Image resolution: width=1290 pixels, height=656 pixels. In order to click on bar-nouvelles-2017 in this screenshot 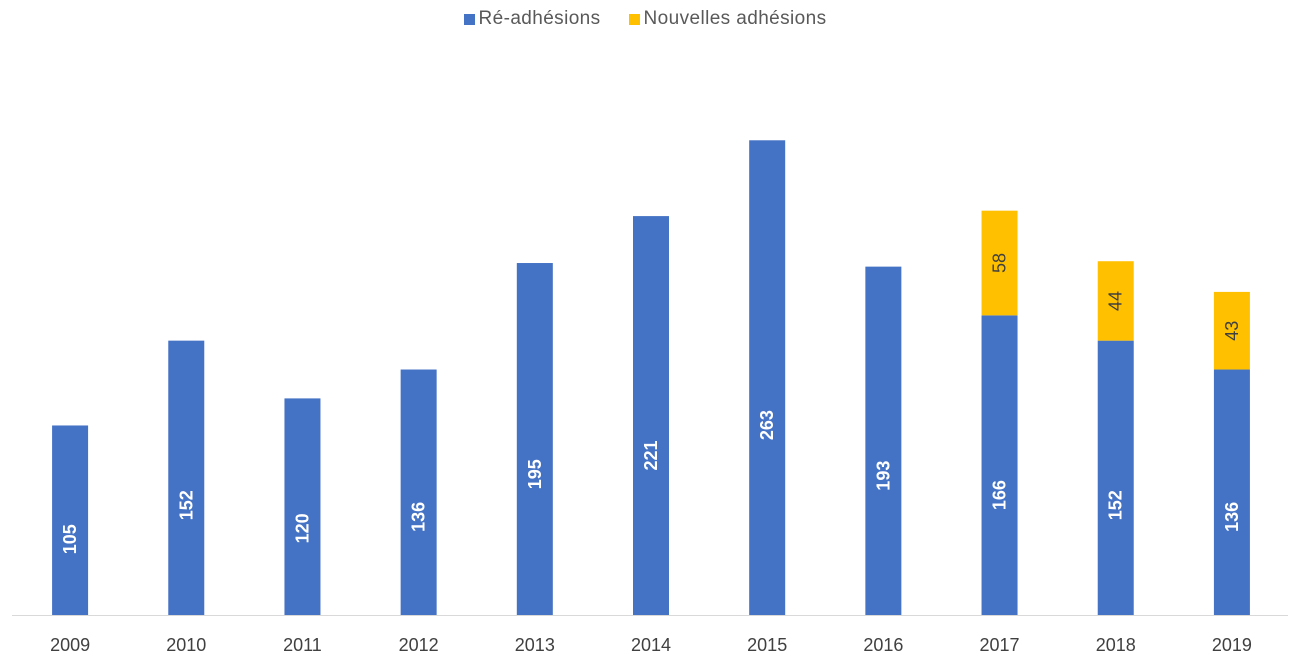, I will do `click(999, 263)`.